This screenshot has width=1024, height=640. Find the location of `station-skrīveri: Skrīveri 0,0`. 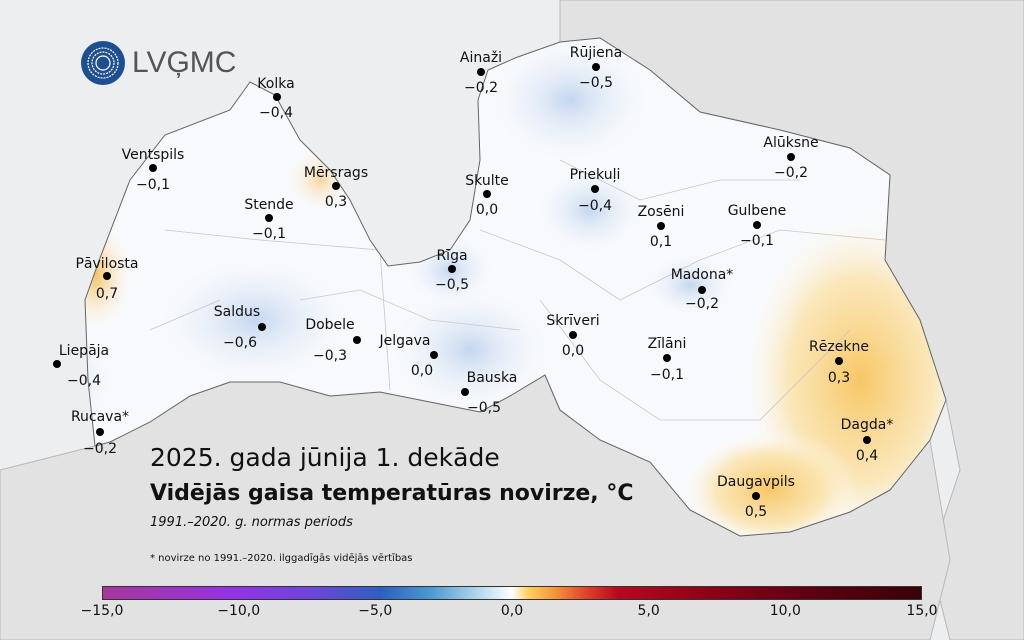

station-skrīveri: Skrīveri 0,0 is located at coordinates (572, 336).